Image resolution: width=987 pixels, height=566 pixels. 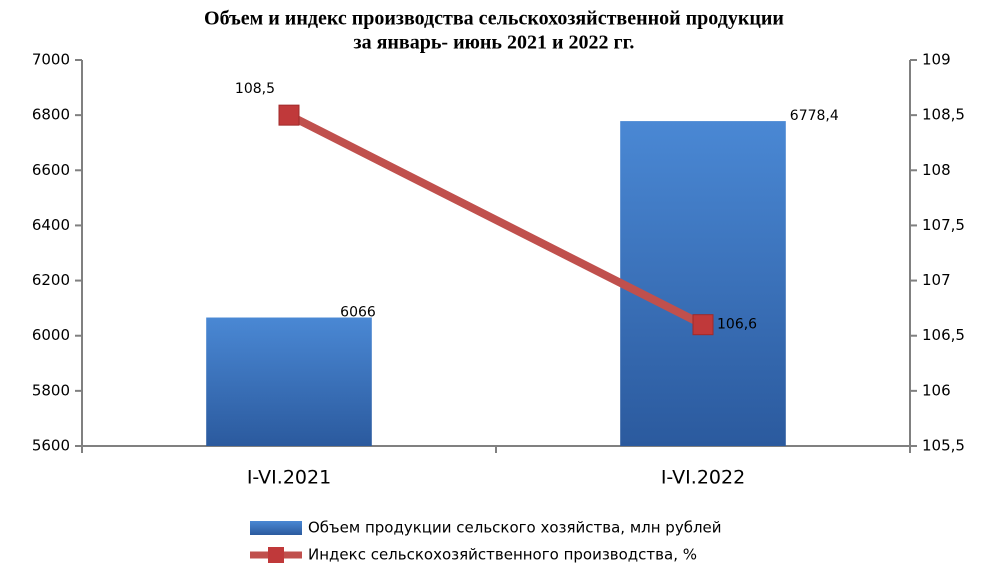 I want to click on y2-tick-label: 109, so click(x=936, y=60).